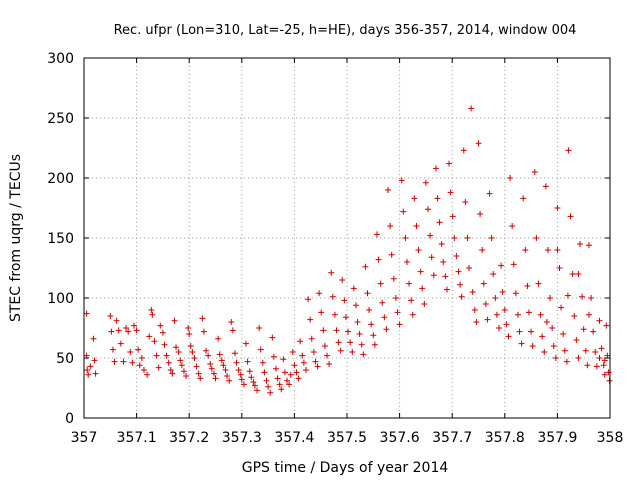 The height and width of the screenshot is (480, 640). Describe the element at coordinates (60, 179) in the screenshot. I see `y-tick-label: 200` at that location.